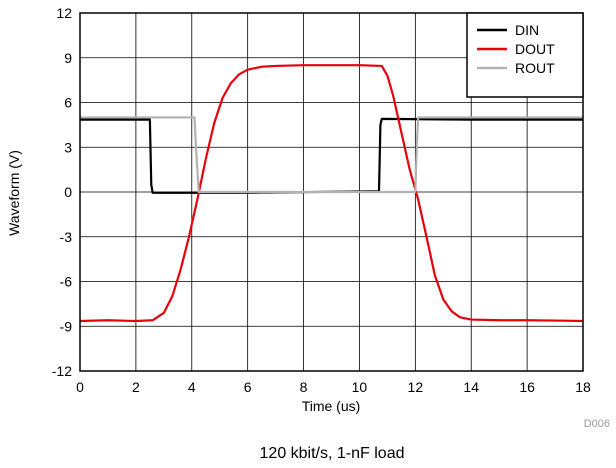 Image resolution: width=616 pixels, height=468 pixels. Describe the element at coordinates (471, 387) in the screenshot. I see `x-tick-label: 14` at that location.